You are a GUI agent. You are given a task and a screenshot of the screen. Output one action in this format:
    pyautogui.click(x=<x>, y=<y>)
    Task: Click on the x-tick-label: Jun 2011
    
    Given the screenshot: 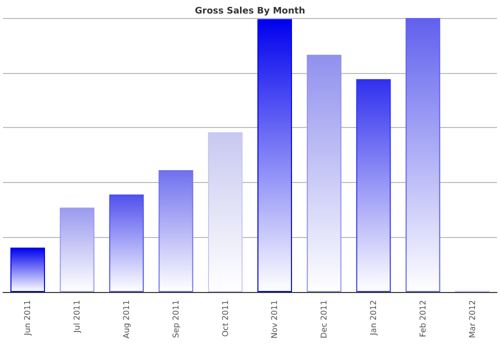 What is the action you would take?
    pyautogui.click(x=27, y=318)
    